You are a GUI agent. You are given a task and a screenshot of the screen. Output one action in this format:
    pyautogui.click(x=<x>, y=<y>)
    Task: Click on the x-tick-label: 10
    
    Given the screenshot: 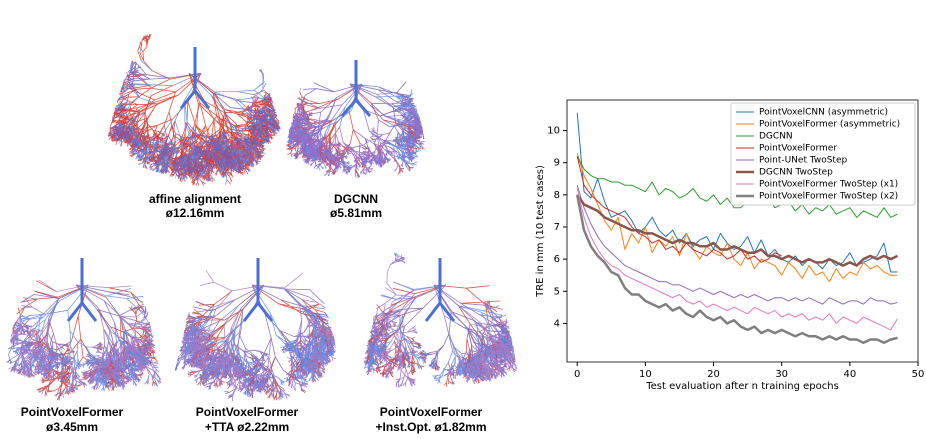 What is the action you would take?
    pyautogui.click(x=645, y=374)
    